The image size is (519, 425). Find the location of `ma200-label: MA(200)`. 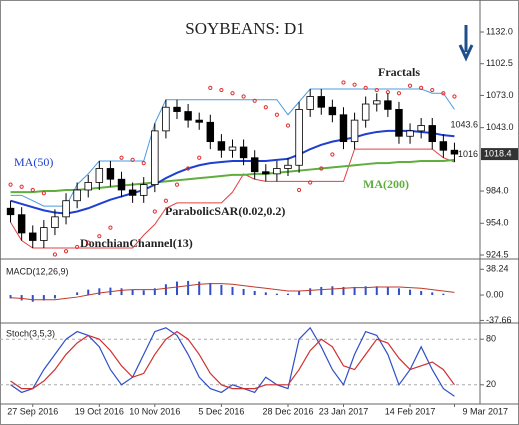

ma200-label: MA(200) is located at coordinates (386, 184).